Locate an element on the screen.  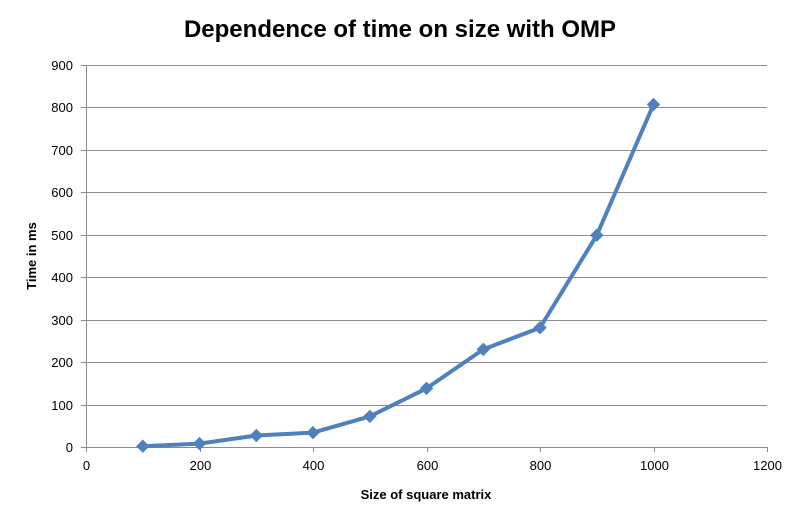
y-tick-label: 800 is located at coordinates (62, 107).